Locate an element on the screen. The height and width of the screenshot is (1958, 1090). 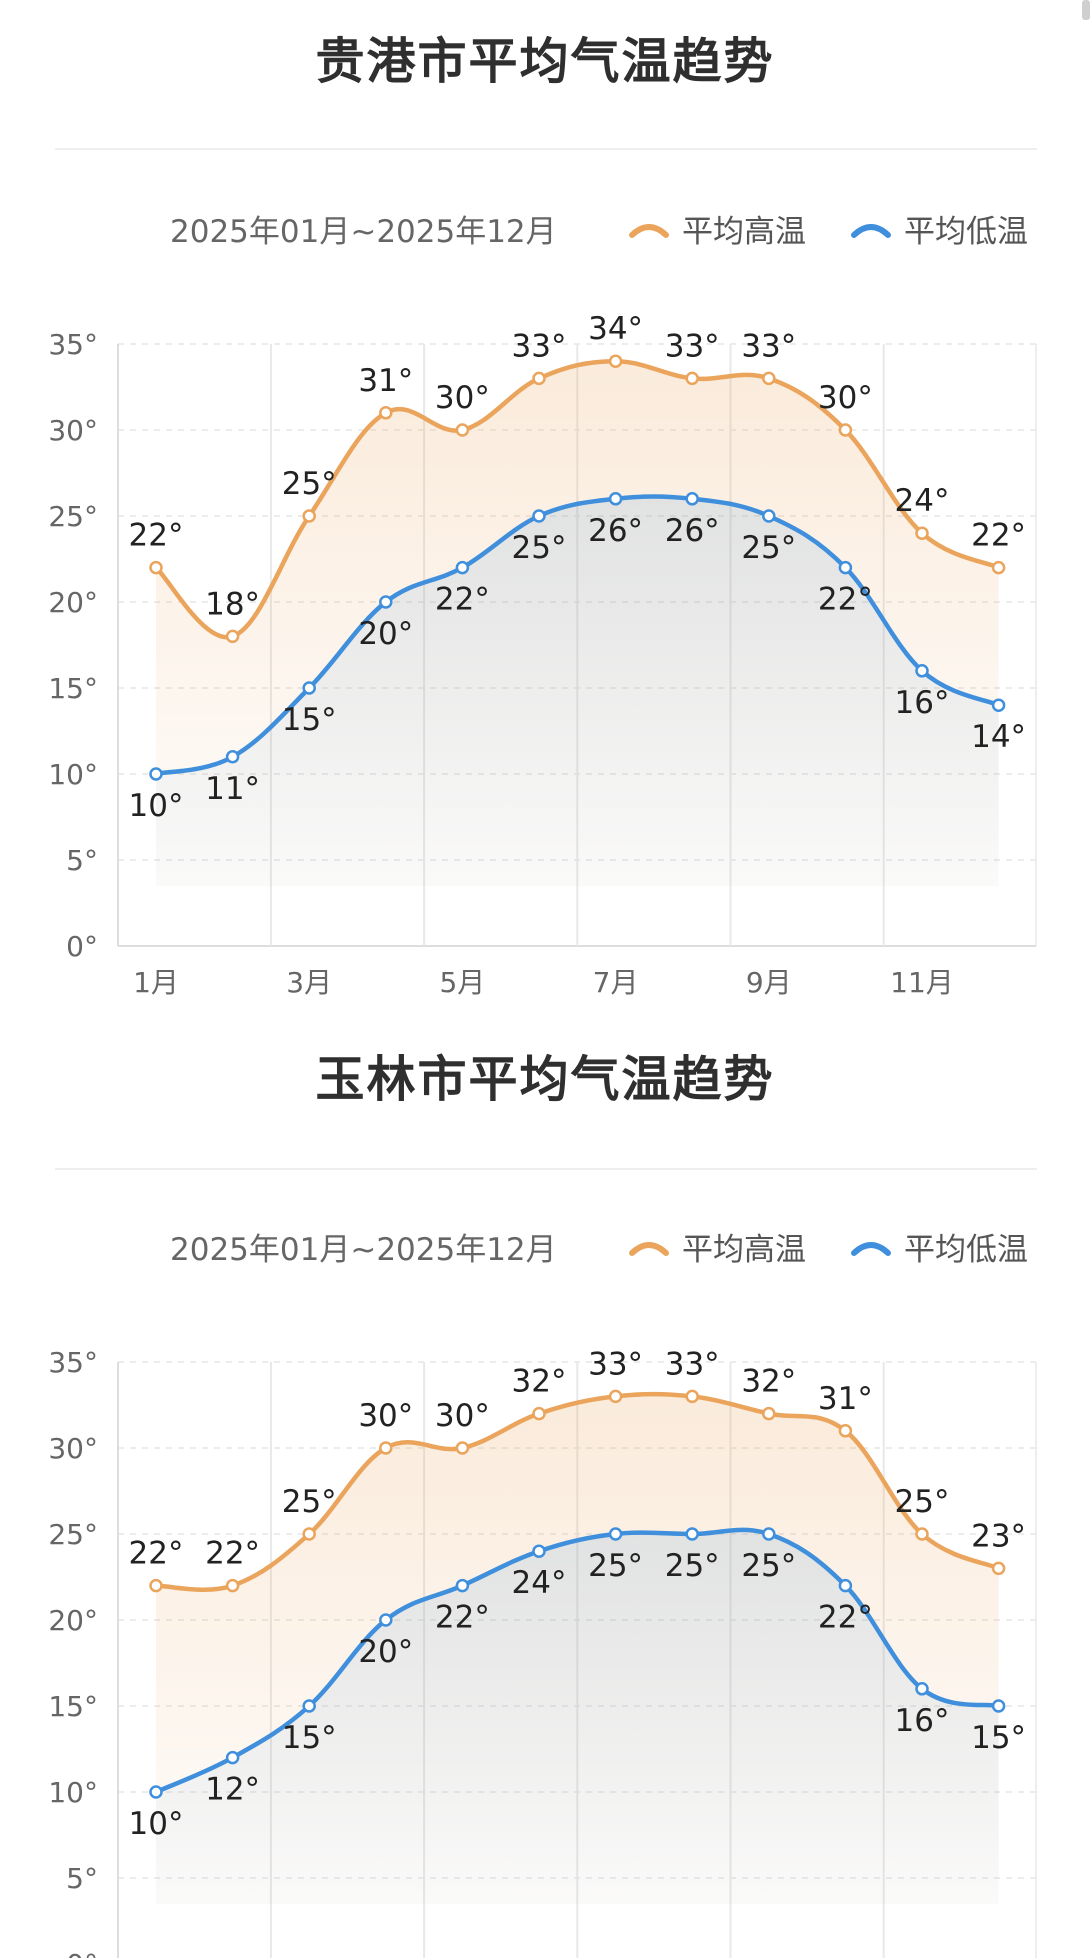
low-temp-area is located at coordinates (577, 1716).